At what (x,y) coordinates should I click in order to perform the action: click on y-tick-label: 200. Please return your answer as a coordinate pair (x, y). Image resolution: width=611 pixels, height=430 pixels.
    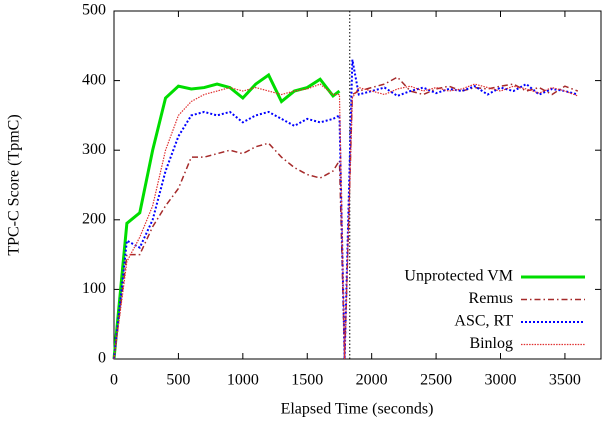
    Looking at the image, I should click on (94, 218).